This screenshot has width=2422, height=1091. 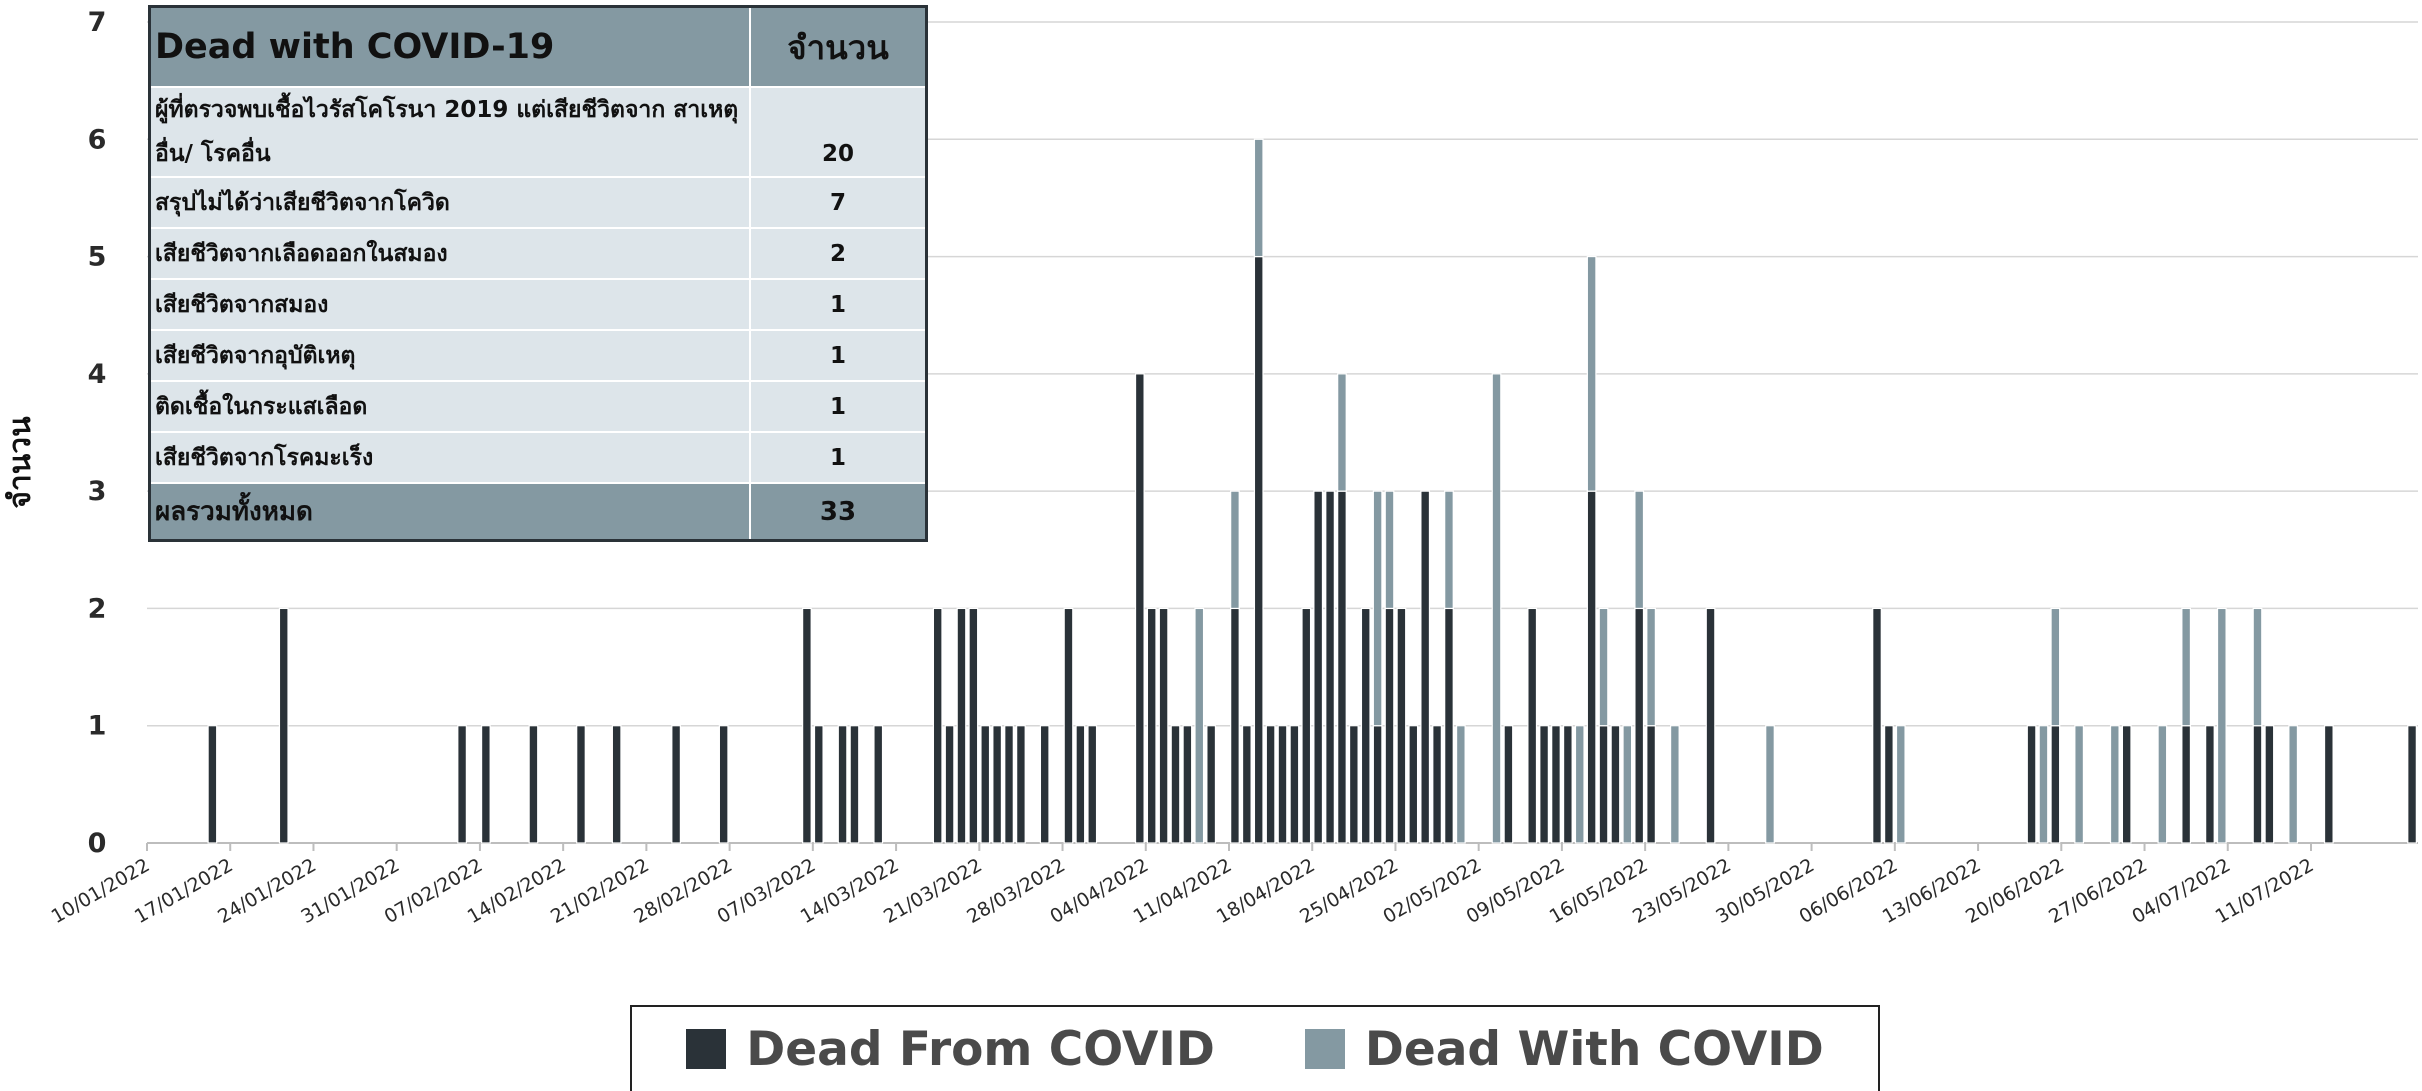 What do you see at coordinates (449, 202) in the screenshot?
I see `row-label: สรุปไม่ได้ว่าเสียชีวิตจากโควิด` at bounding box center [449, 202].